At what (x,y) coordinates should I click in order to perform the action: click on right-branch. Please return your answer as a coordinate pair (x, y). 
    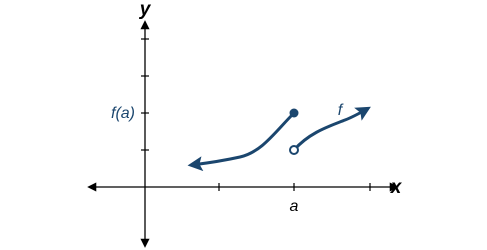
    Looking at the image, I should click on (331, 129).